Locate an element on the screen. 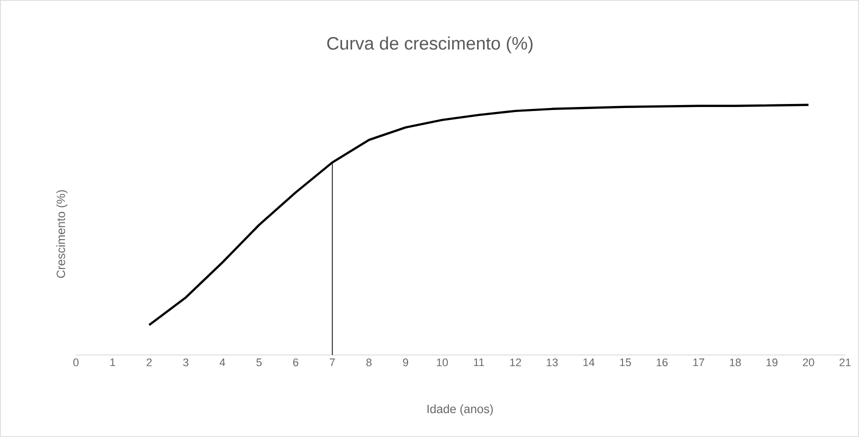 The height and width of the screenshot is (437, 859). x-tick-label: 11 is located at coordinates (479, 362).